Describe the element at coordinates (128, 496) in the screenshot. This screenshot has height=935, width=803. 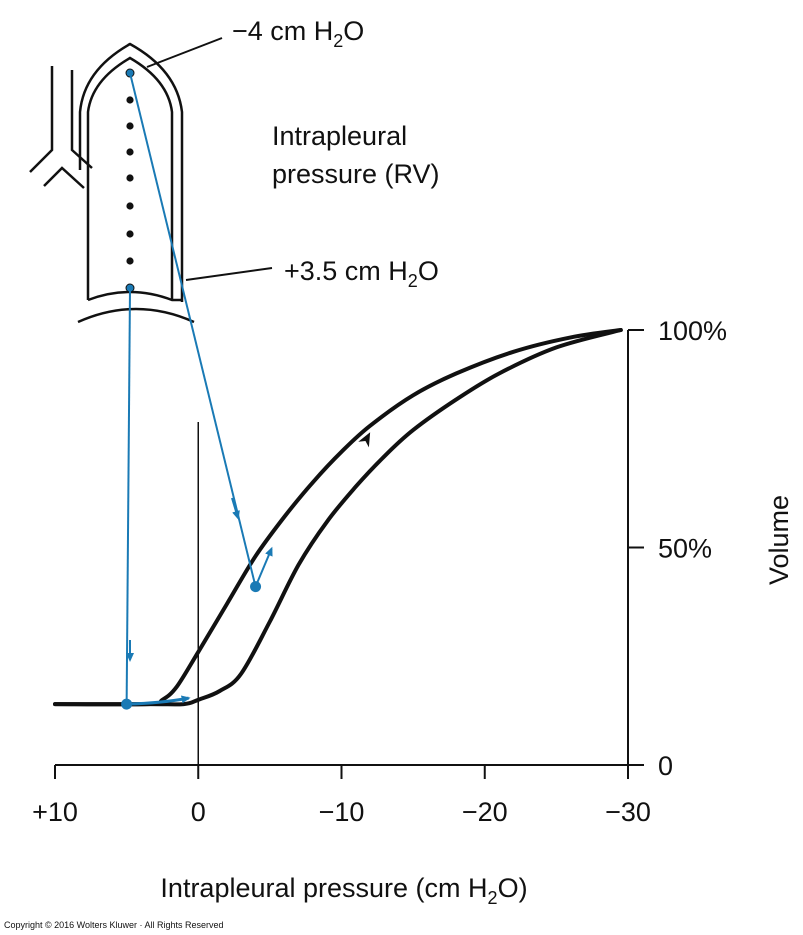
I see `base-connector-line` at that location.